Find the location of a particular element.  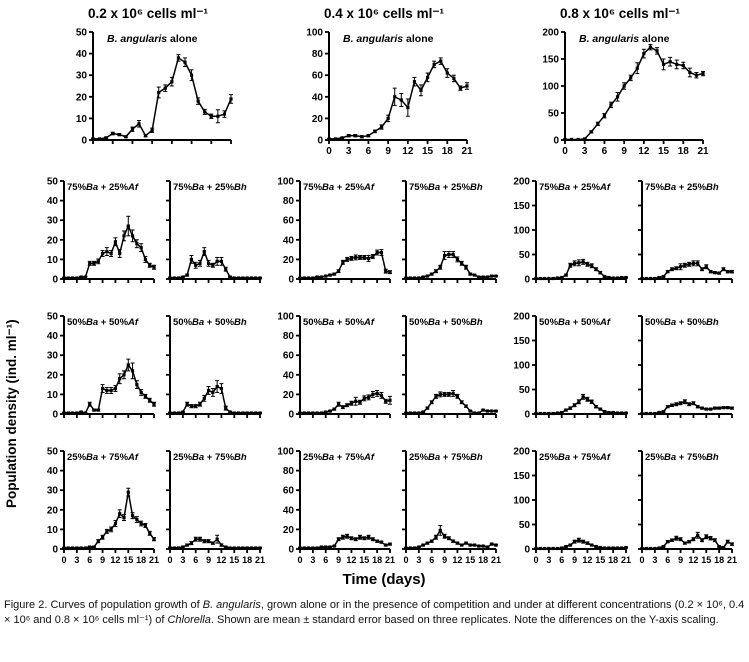

plot-condition-label: 75%Ba + 25%Af is located at coordinates (575, 187).